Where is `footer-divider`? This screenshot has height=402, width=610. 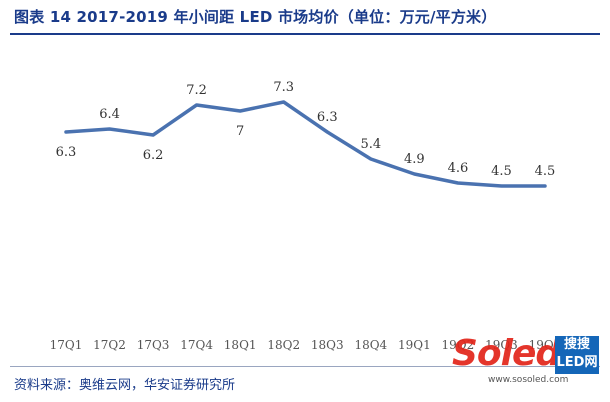
footer-divider is located at coordinates (305, 366).